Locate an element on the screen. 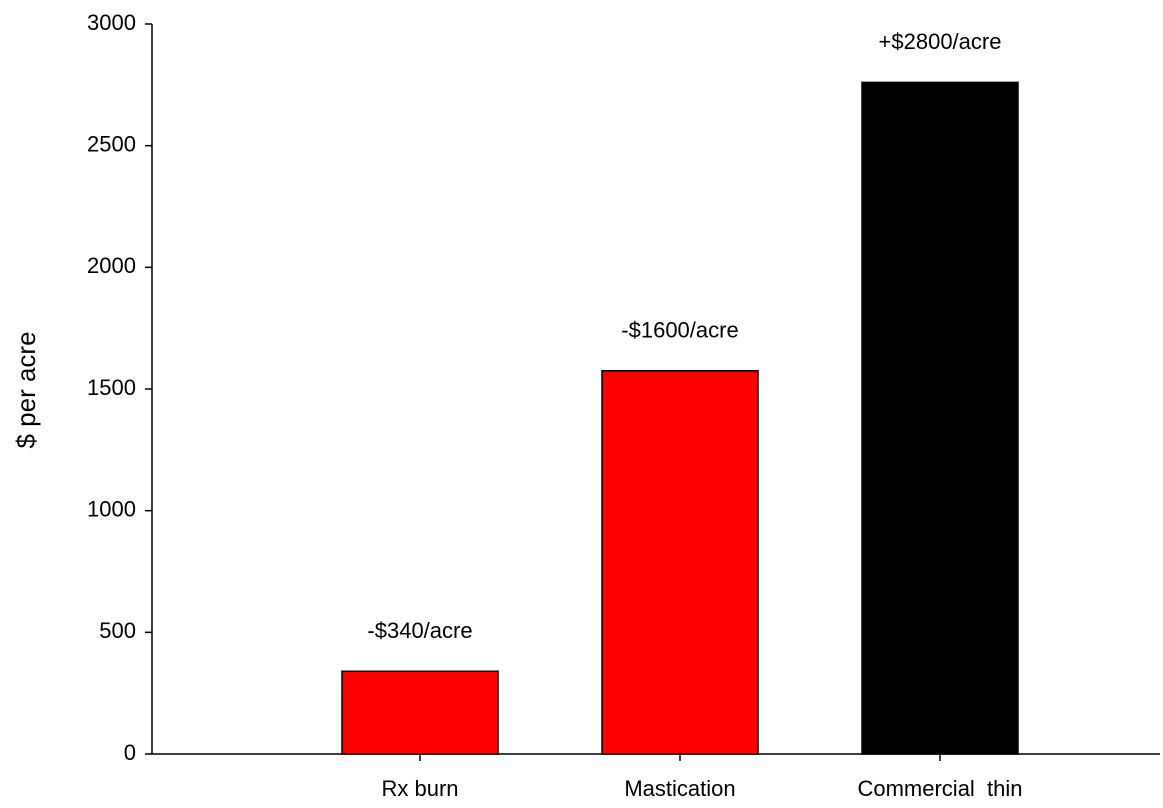  annotation: -$340/acre is located at coordinates (419, 630).